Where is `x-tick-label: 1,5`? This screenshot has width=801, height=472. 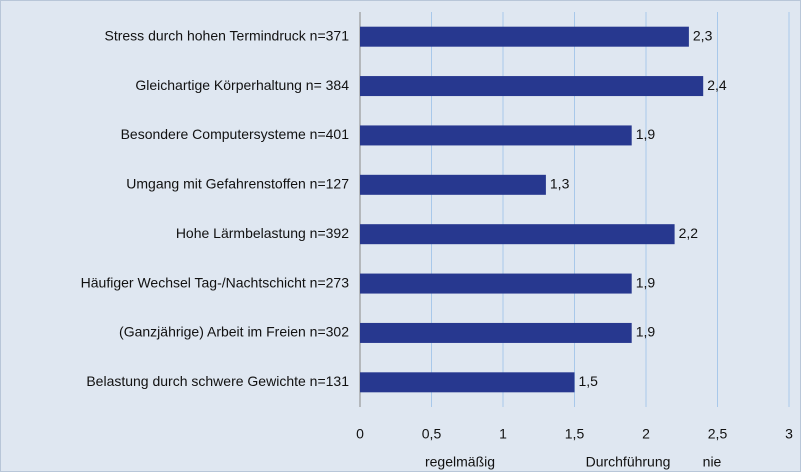 x-tick-label: 1,5 is located at coordinates (575, 434).